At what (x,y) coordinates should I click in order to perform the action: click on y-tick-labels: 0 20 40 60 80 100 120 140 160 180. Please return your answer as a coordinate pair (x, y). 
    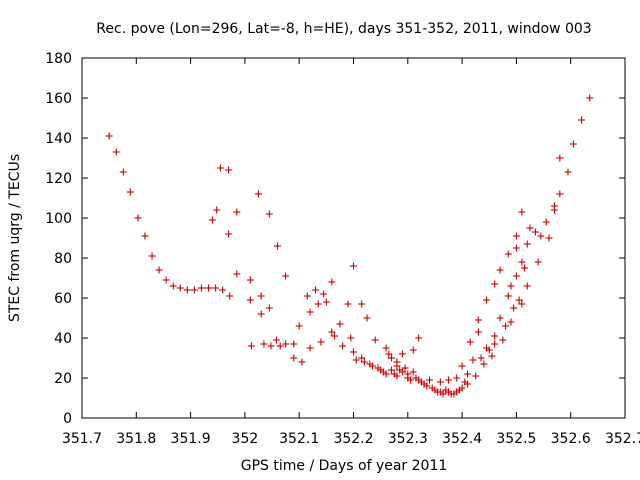
    Looking at the image, I should click on (58, 239).